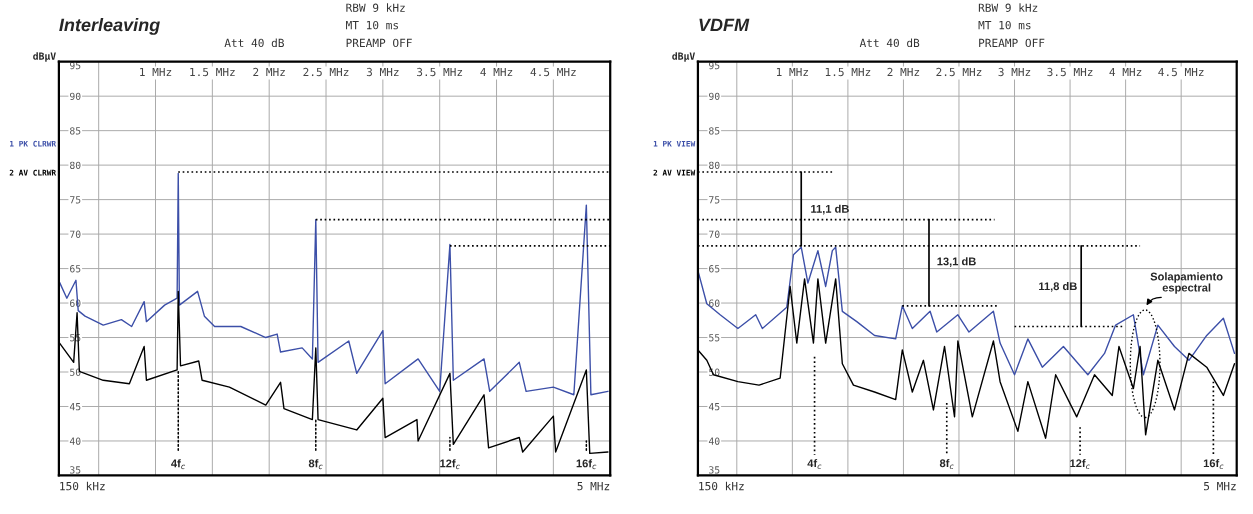  What do you see at coordinates (724, 25) in the screenshot?
I see `chart-title: VDFM` at bounding box center [724, 25].